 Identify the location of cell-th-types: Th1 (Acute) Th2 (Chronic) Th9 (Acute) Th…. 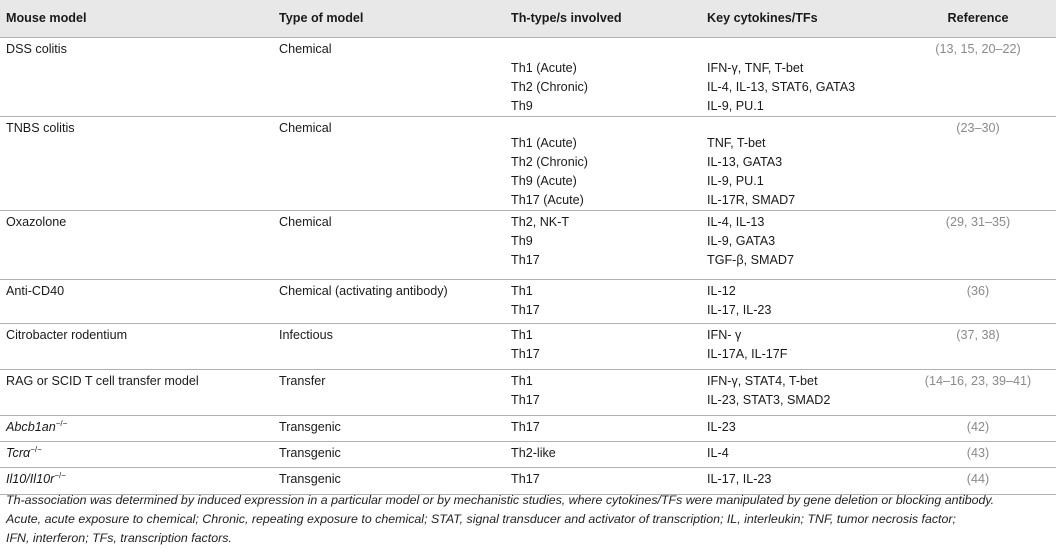
(603, 163).